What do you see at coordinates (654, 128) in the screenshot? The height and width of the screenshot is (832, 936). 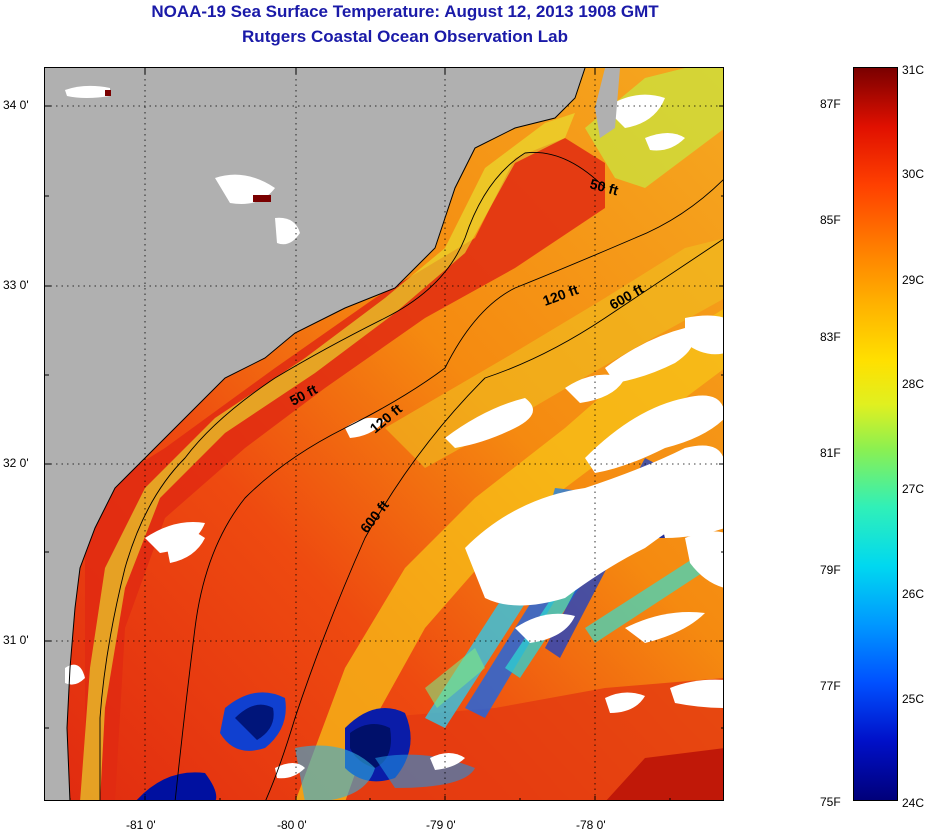 I see `northeast-cool-water` at bounding box center [654, 128].